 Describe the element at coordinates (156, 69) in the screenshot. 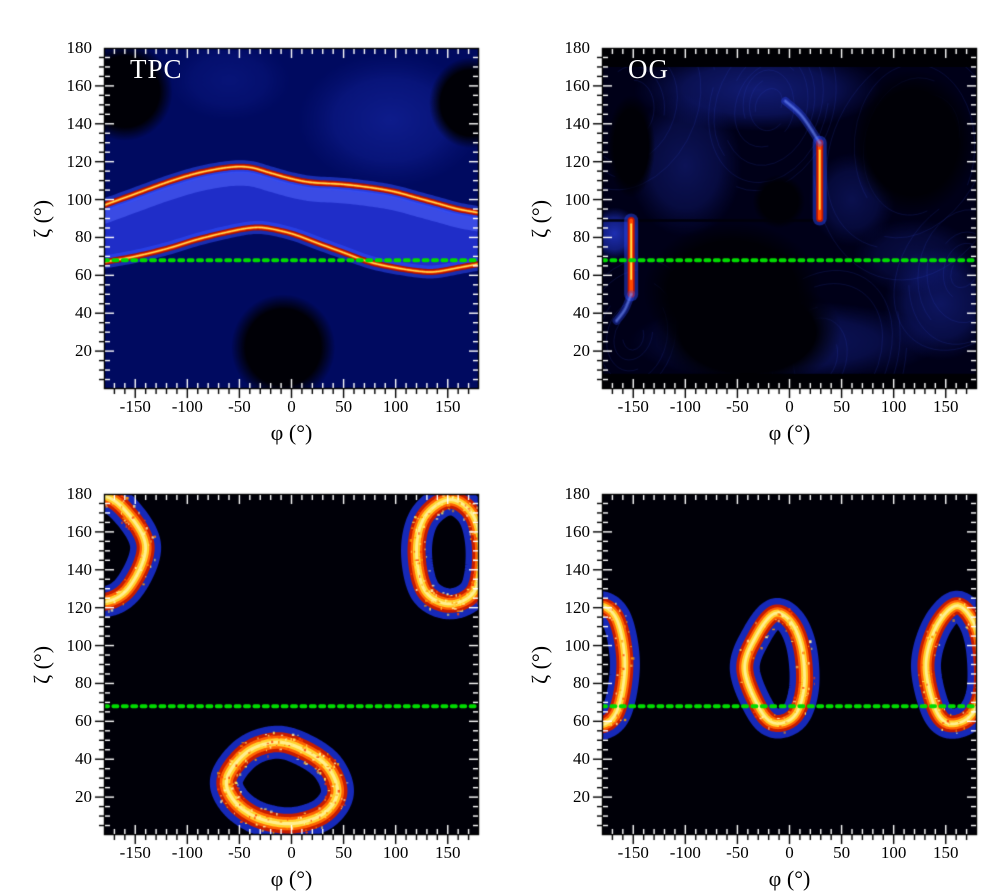

I see `panel-title-tpc: TPC` at that location.